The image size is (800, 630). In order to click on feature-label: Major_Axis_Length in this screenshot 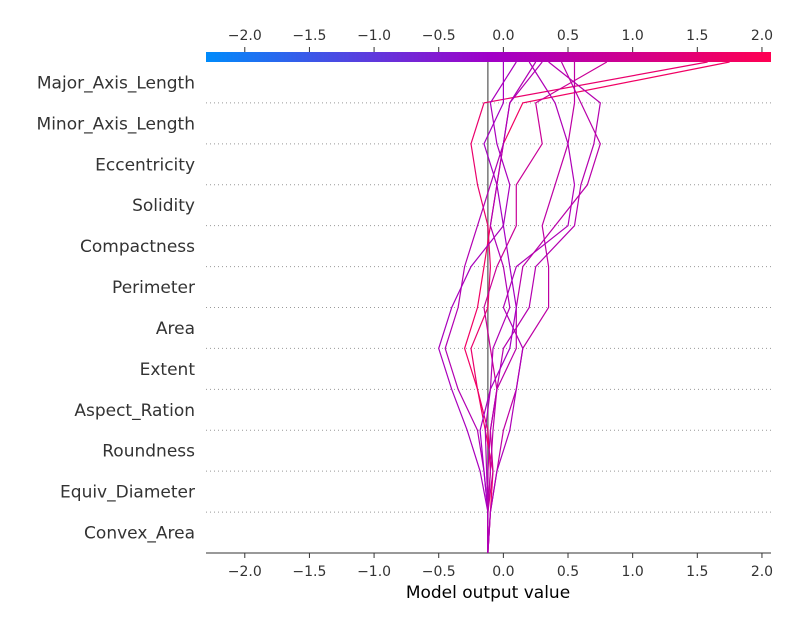, I will do `click(116, 83)`.